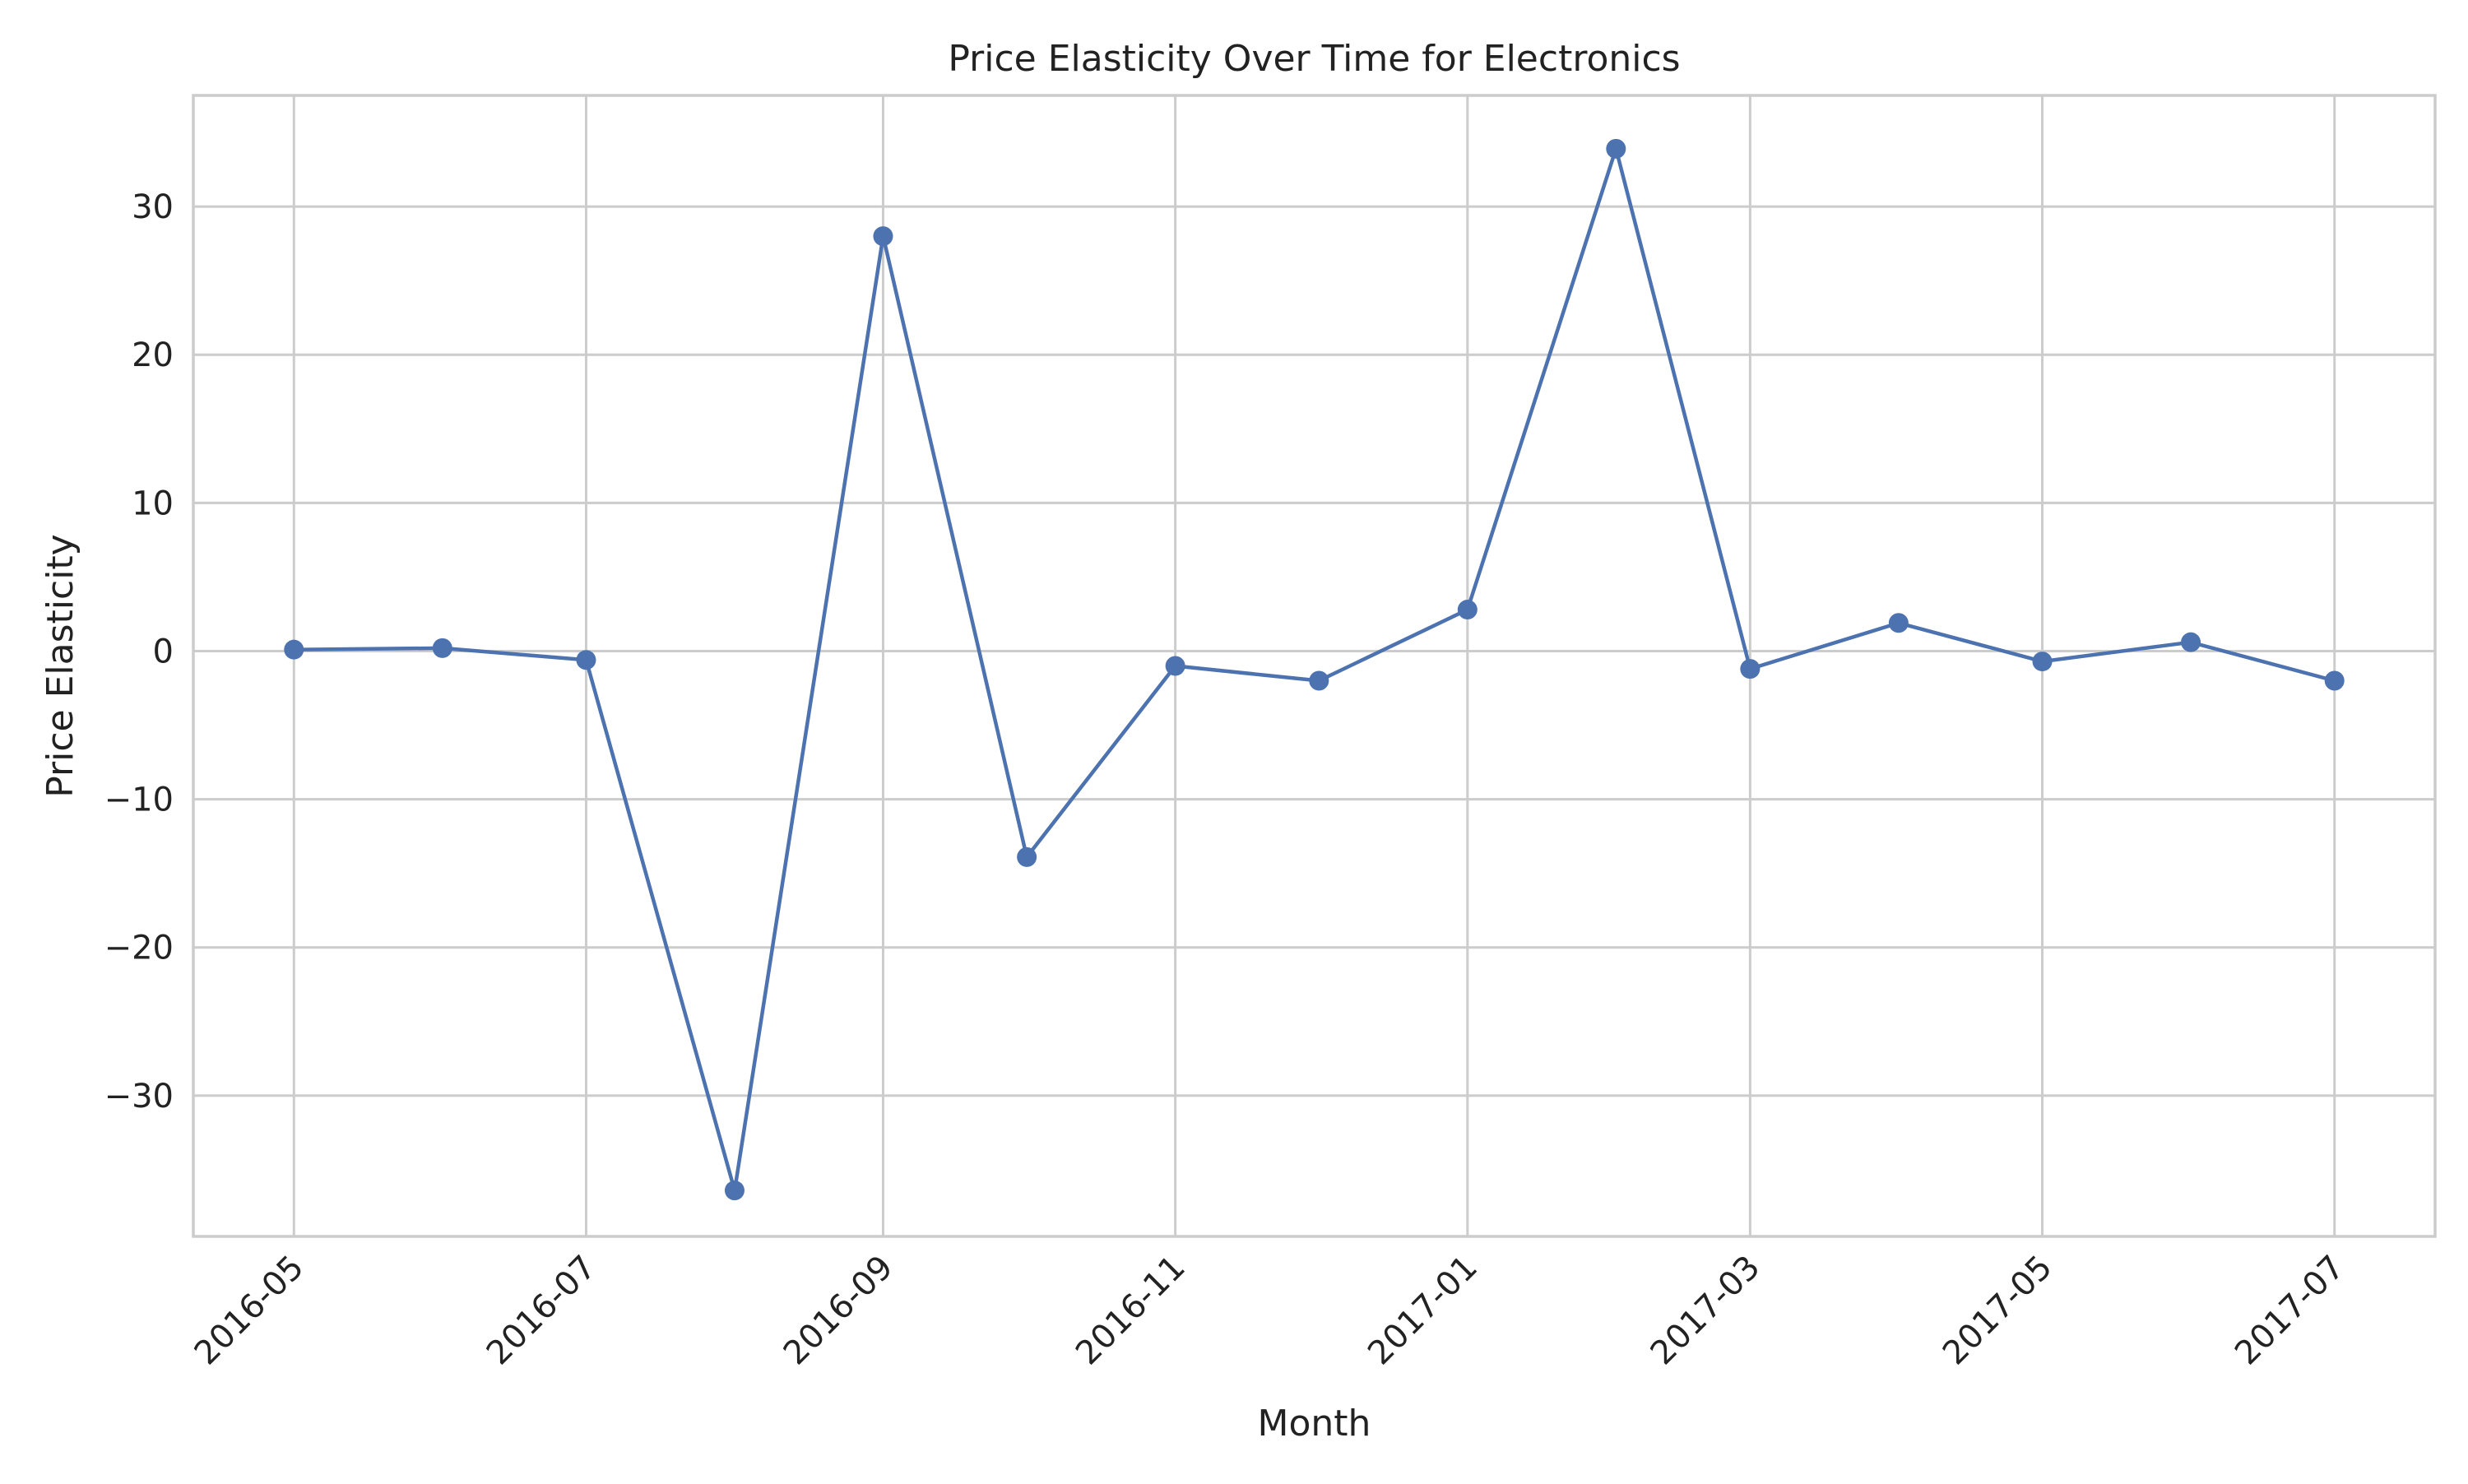 This screenshot has height=1484, width=2468. What do you see at coordinates (250, 1311) in the screenshot?
I see `x-tick-label: 2016-05` at bounding box center [250, 1311].